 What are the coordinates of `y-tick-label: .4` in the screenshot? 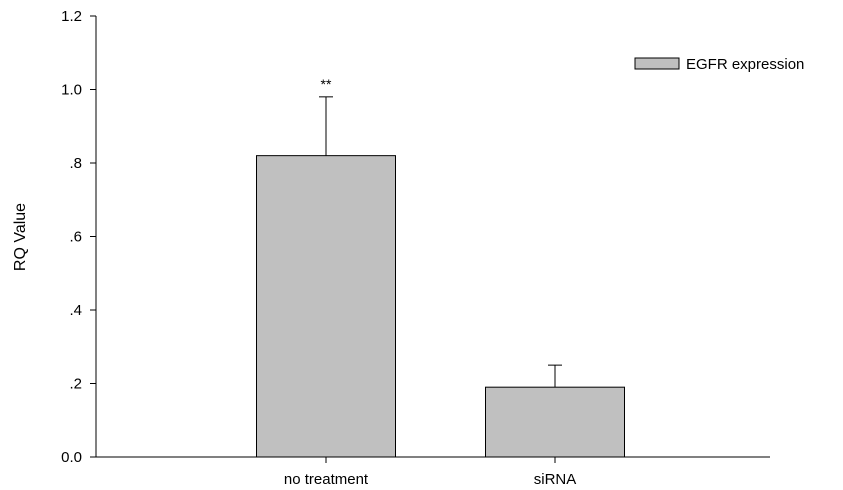 It's located at (75, 310).